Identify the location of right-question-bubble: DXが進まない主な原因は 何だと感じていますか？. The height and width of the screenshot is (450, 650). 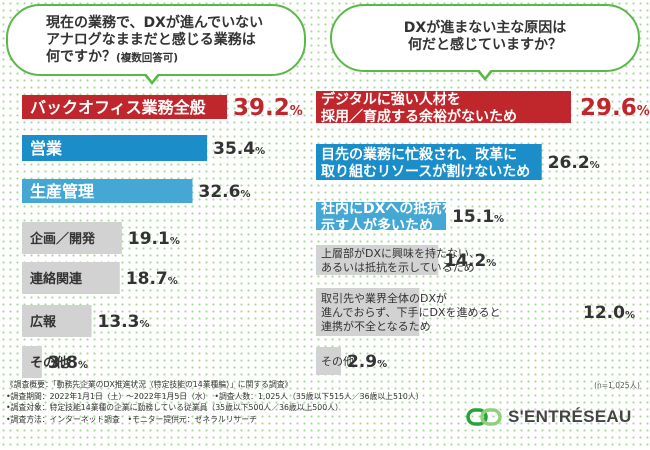
(485, 42).